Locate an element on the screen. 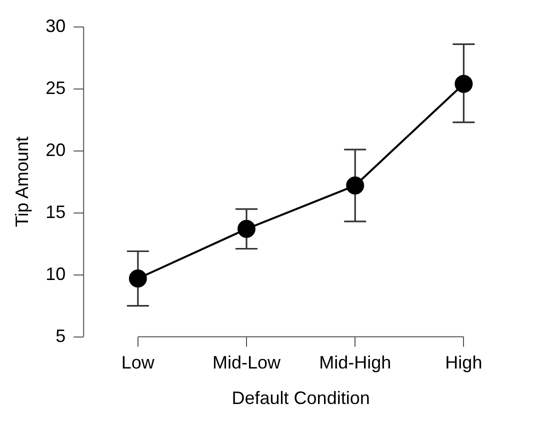 Image resolution: width=538 pixels, height=422 pixels. y-tick-label: 20 is located at coordinates (56, 150).